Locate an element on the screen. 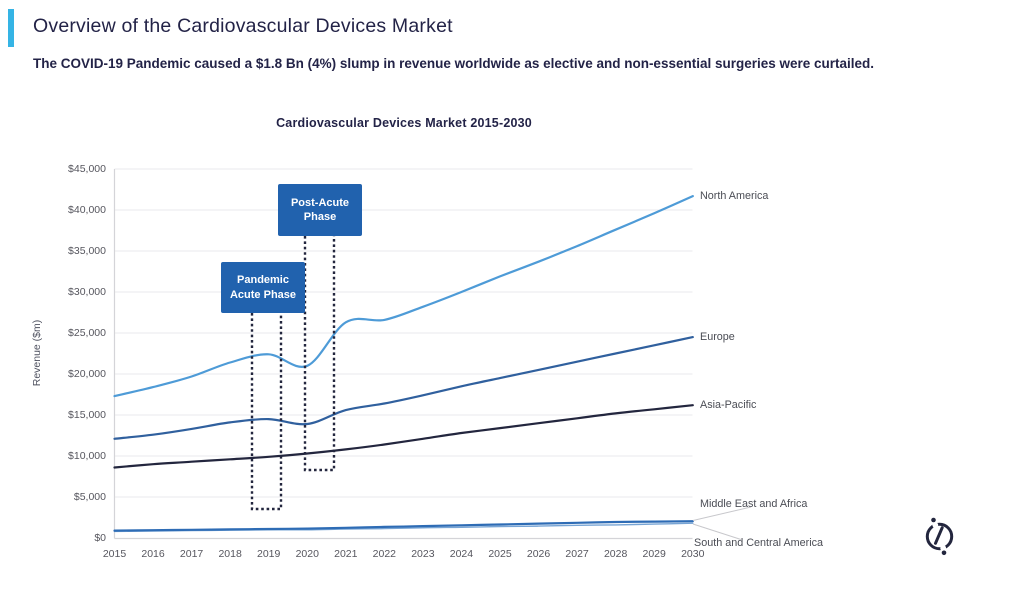 The image size is (1024, 592). series-label-south-and-central-america: South and Central America is located at coordinates (759, 542).